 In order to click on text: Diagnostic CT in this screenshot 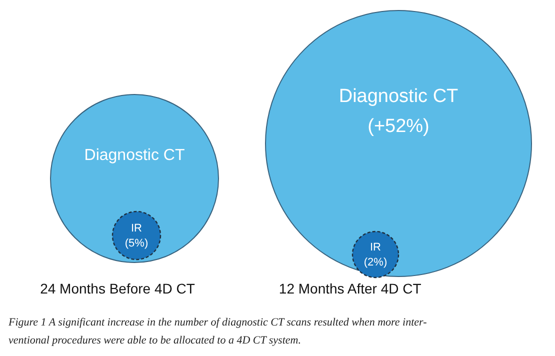, I will do `click(134, 155)`.